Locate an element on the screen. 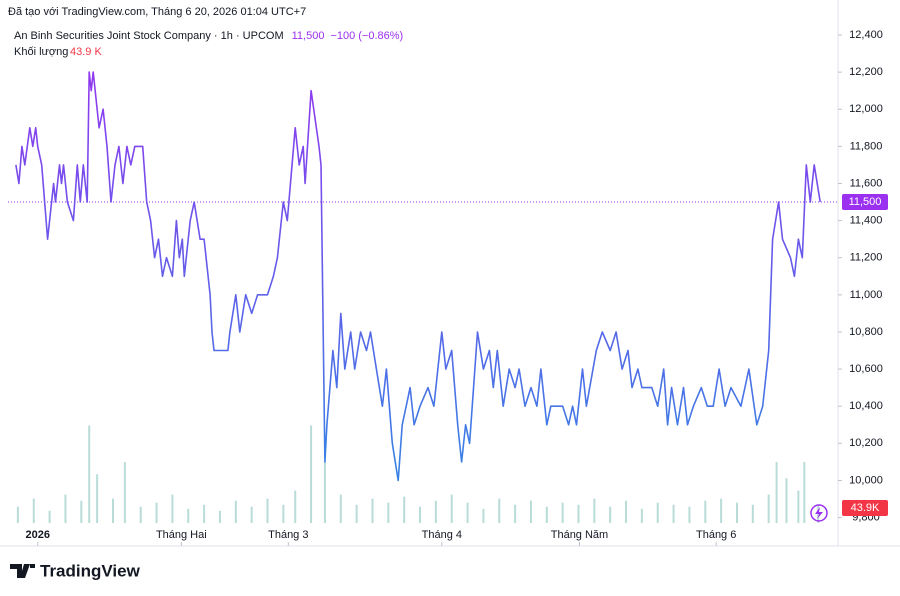 The width and height of the screenshot is (900, 596). price-change: −100 (−0.86%) is located at coordinates (366, 36).